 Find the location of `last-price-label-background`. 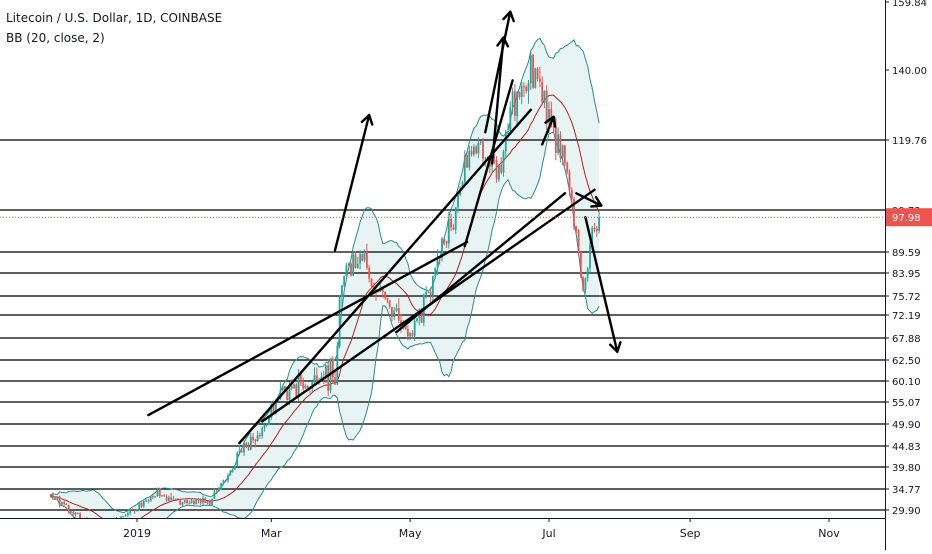

last-price-label-background is located at coordinates (909, 217).